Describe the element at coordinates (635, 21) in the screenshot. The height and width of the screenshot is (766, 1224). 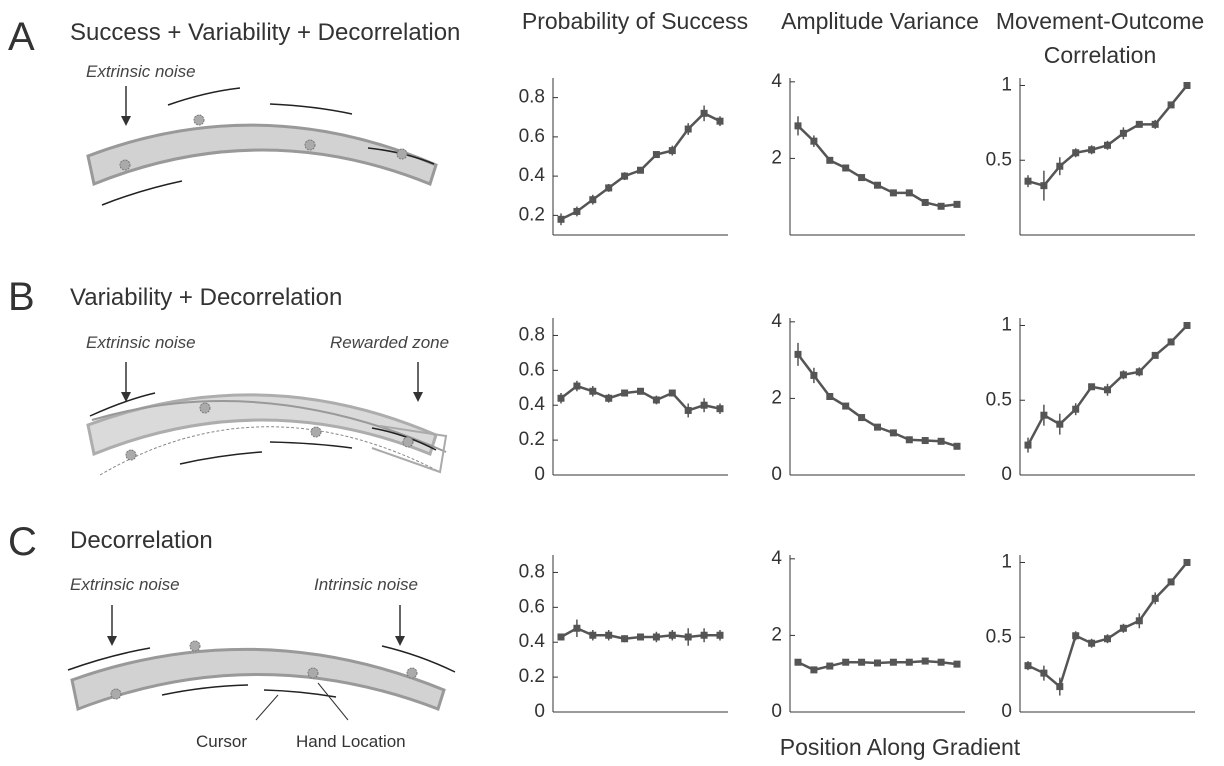
I see `column-title: Probability of Success` at that location.